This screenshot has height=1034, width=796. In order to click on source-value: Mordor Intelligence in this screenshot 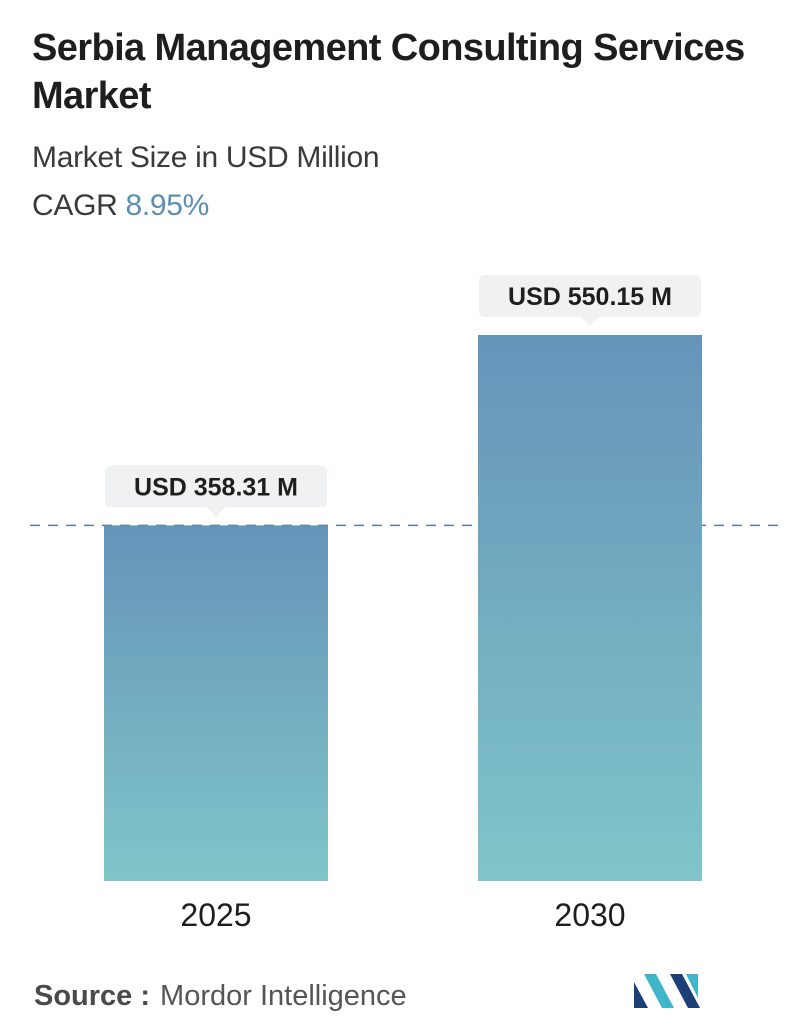, I will do `click(283, 996)`.